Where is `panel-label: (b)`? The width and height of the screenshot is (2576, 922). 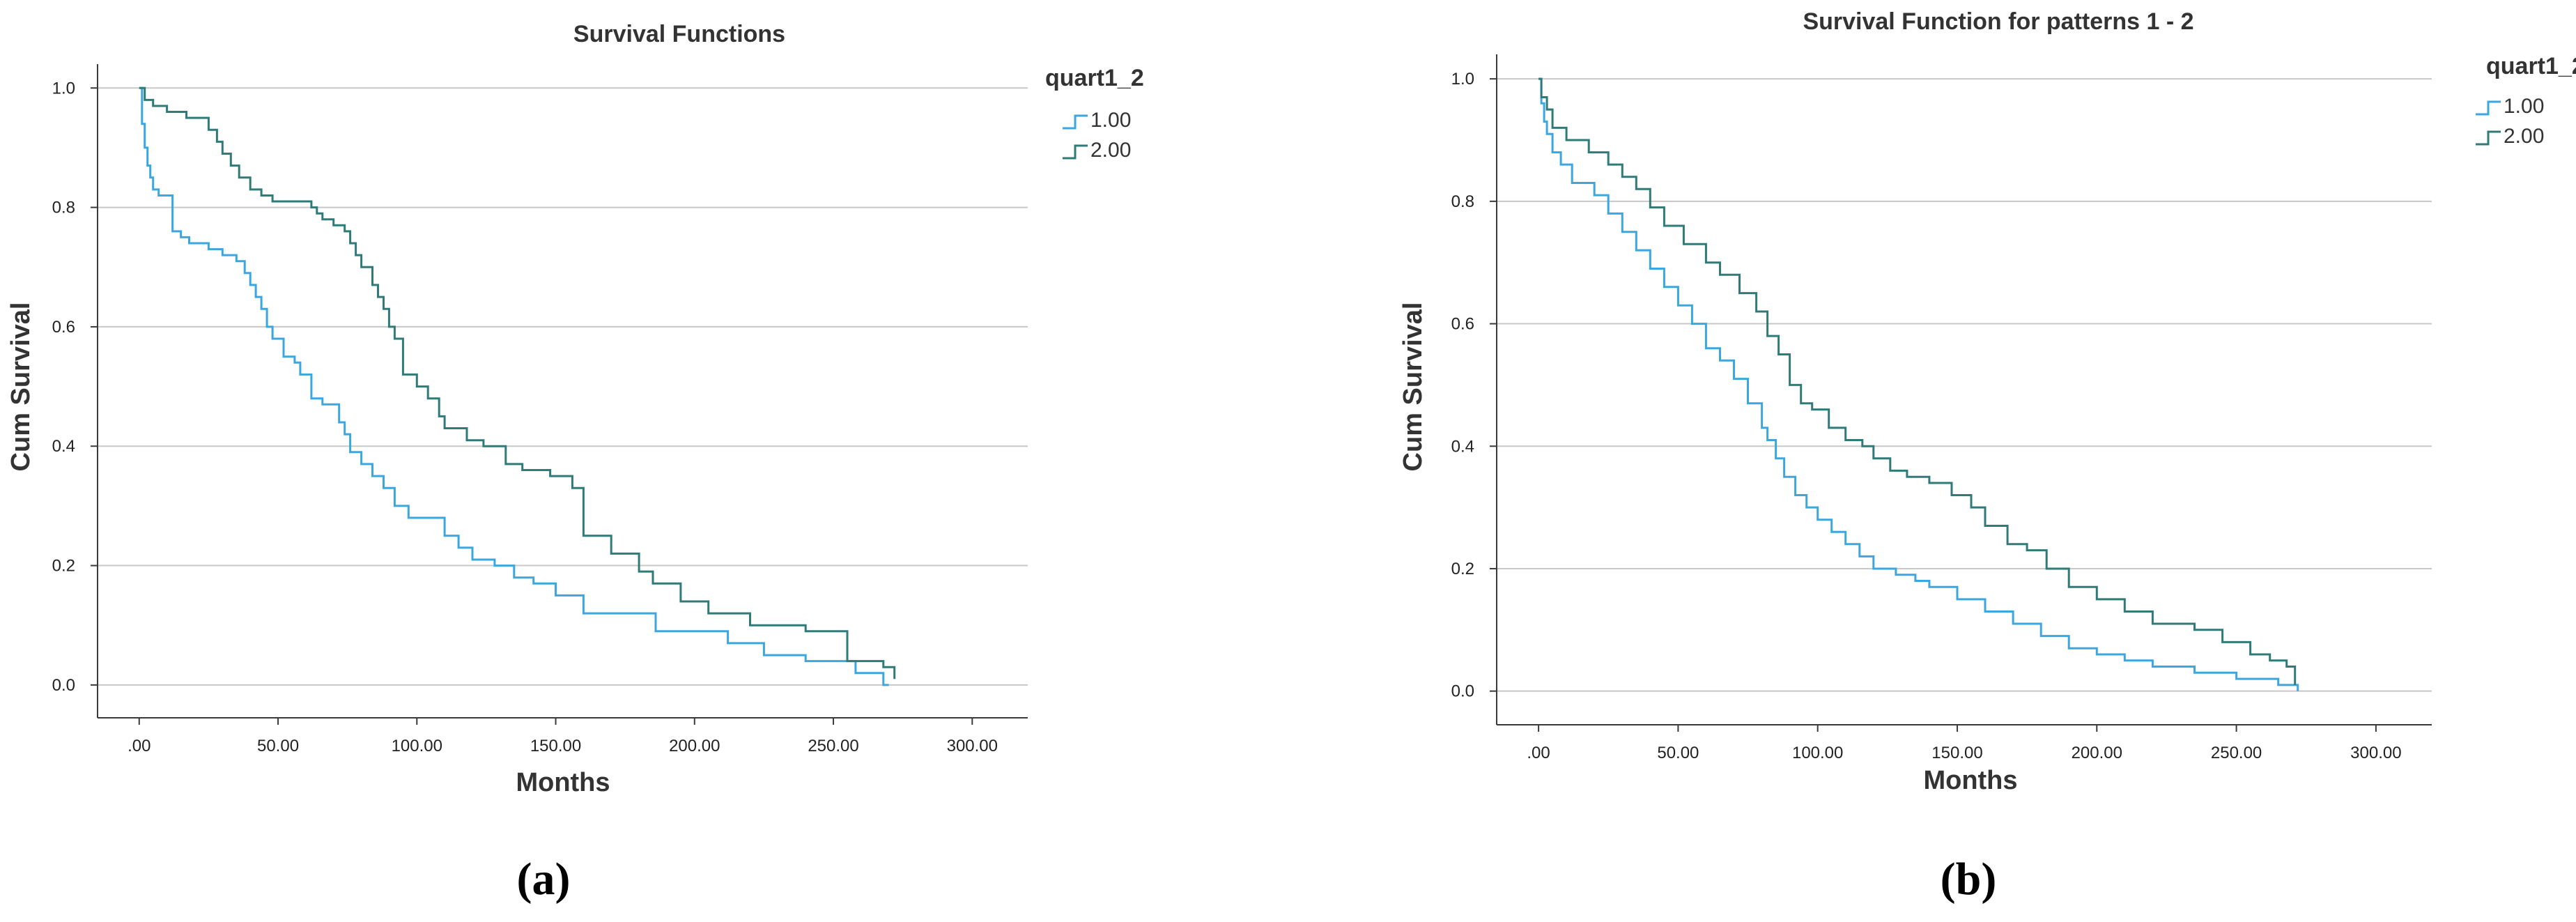 panel-label: (b) is located at coordinates (1969, 879).